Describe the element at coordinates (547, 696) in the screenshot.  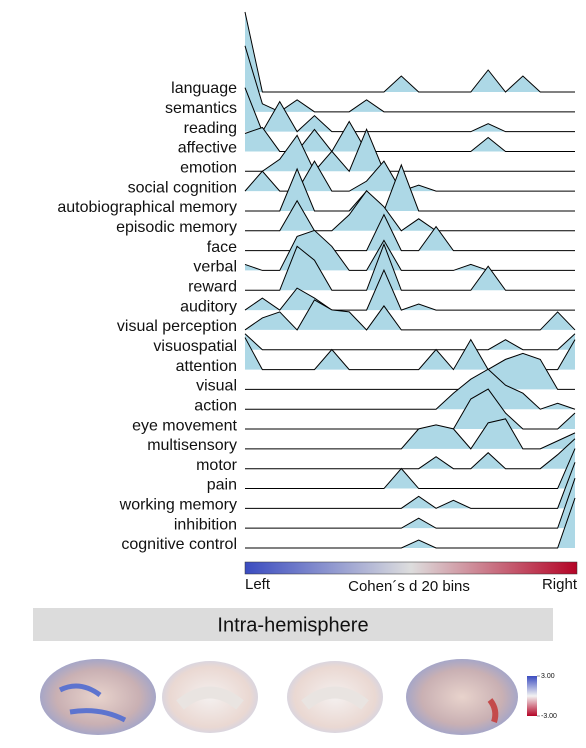
I see `brain-colorbar-ticks: 3.00 -3.00` at that location.